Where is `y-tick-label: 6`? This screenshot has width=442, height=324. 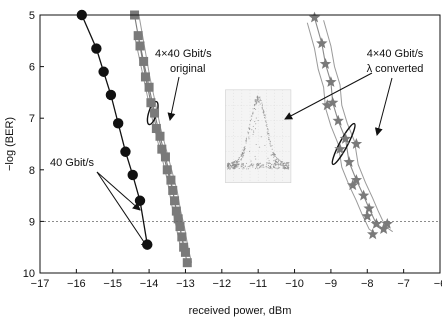
y-tick-label: 6 is located at coordinates (32, 68).